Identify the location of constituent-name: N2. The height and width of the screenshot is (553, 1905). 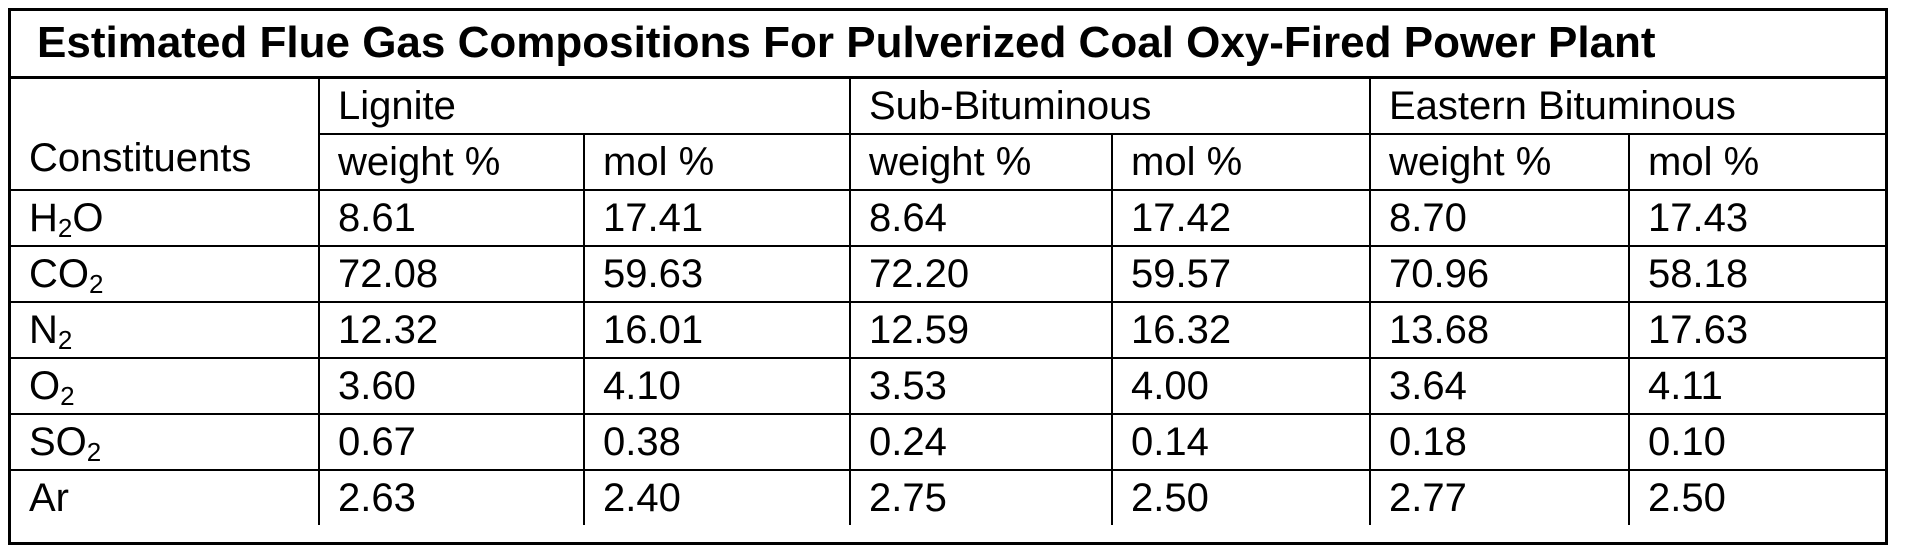
(165, 330).